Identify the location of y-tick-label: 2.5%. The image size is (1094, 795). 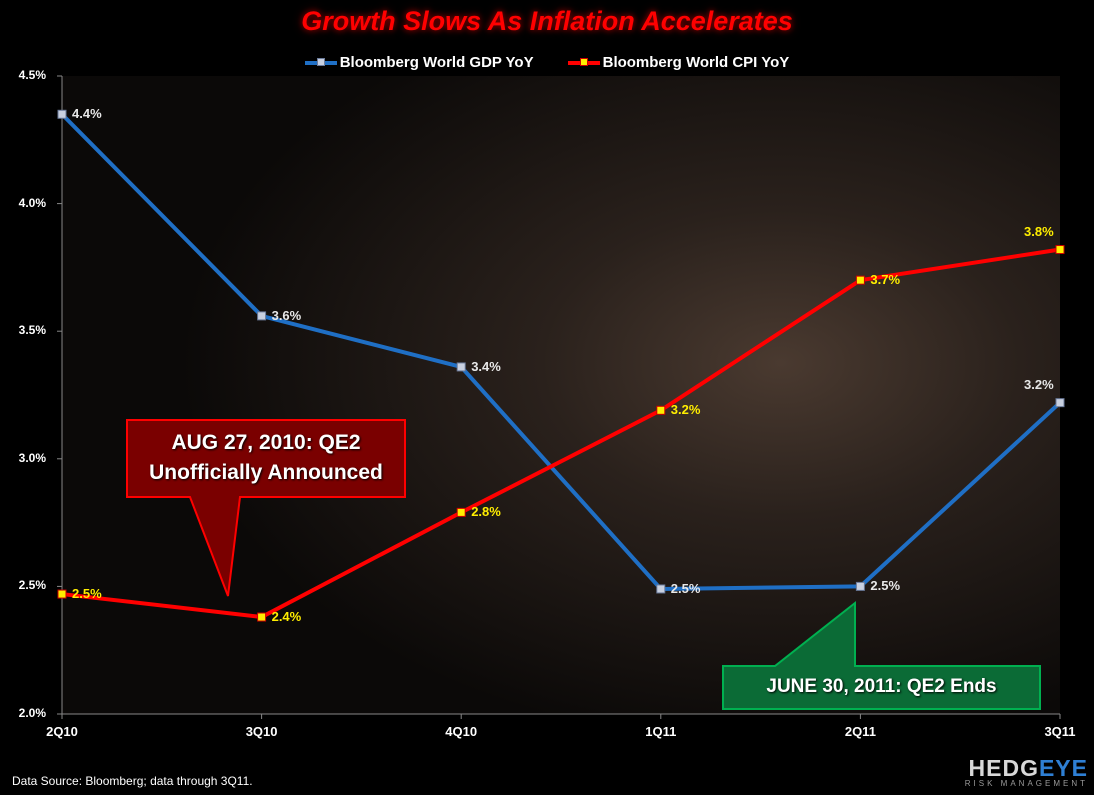
(32, 585).